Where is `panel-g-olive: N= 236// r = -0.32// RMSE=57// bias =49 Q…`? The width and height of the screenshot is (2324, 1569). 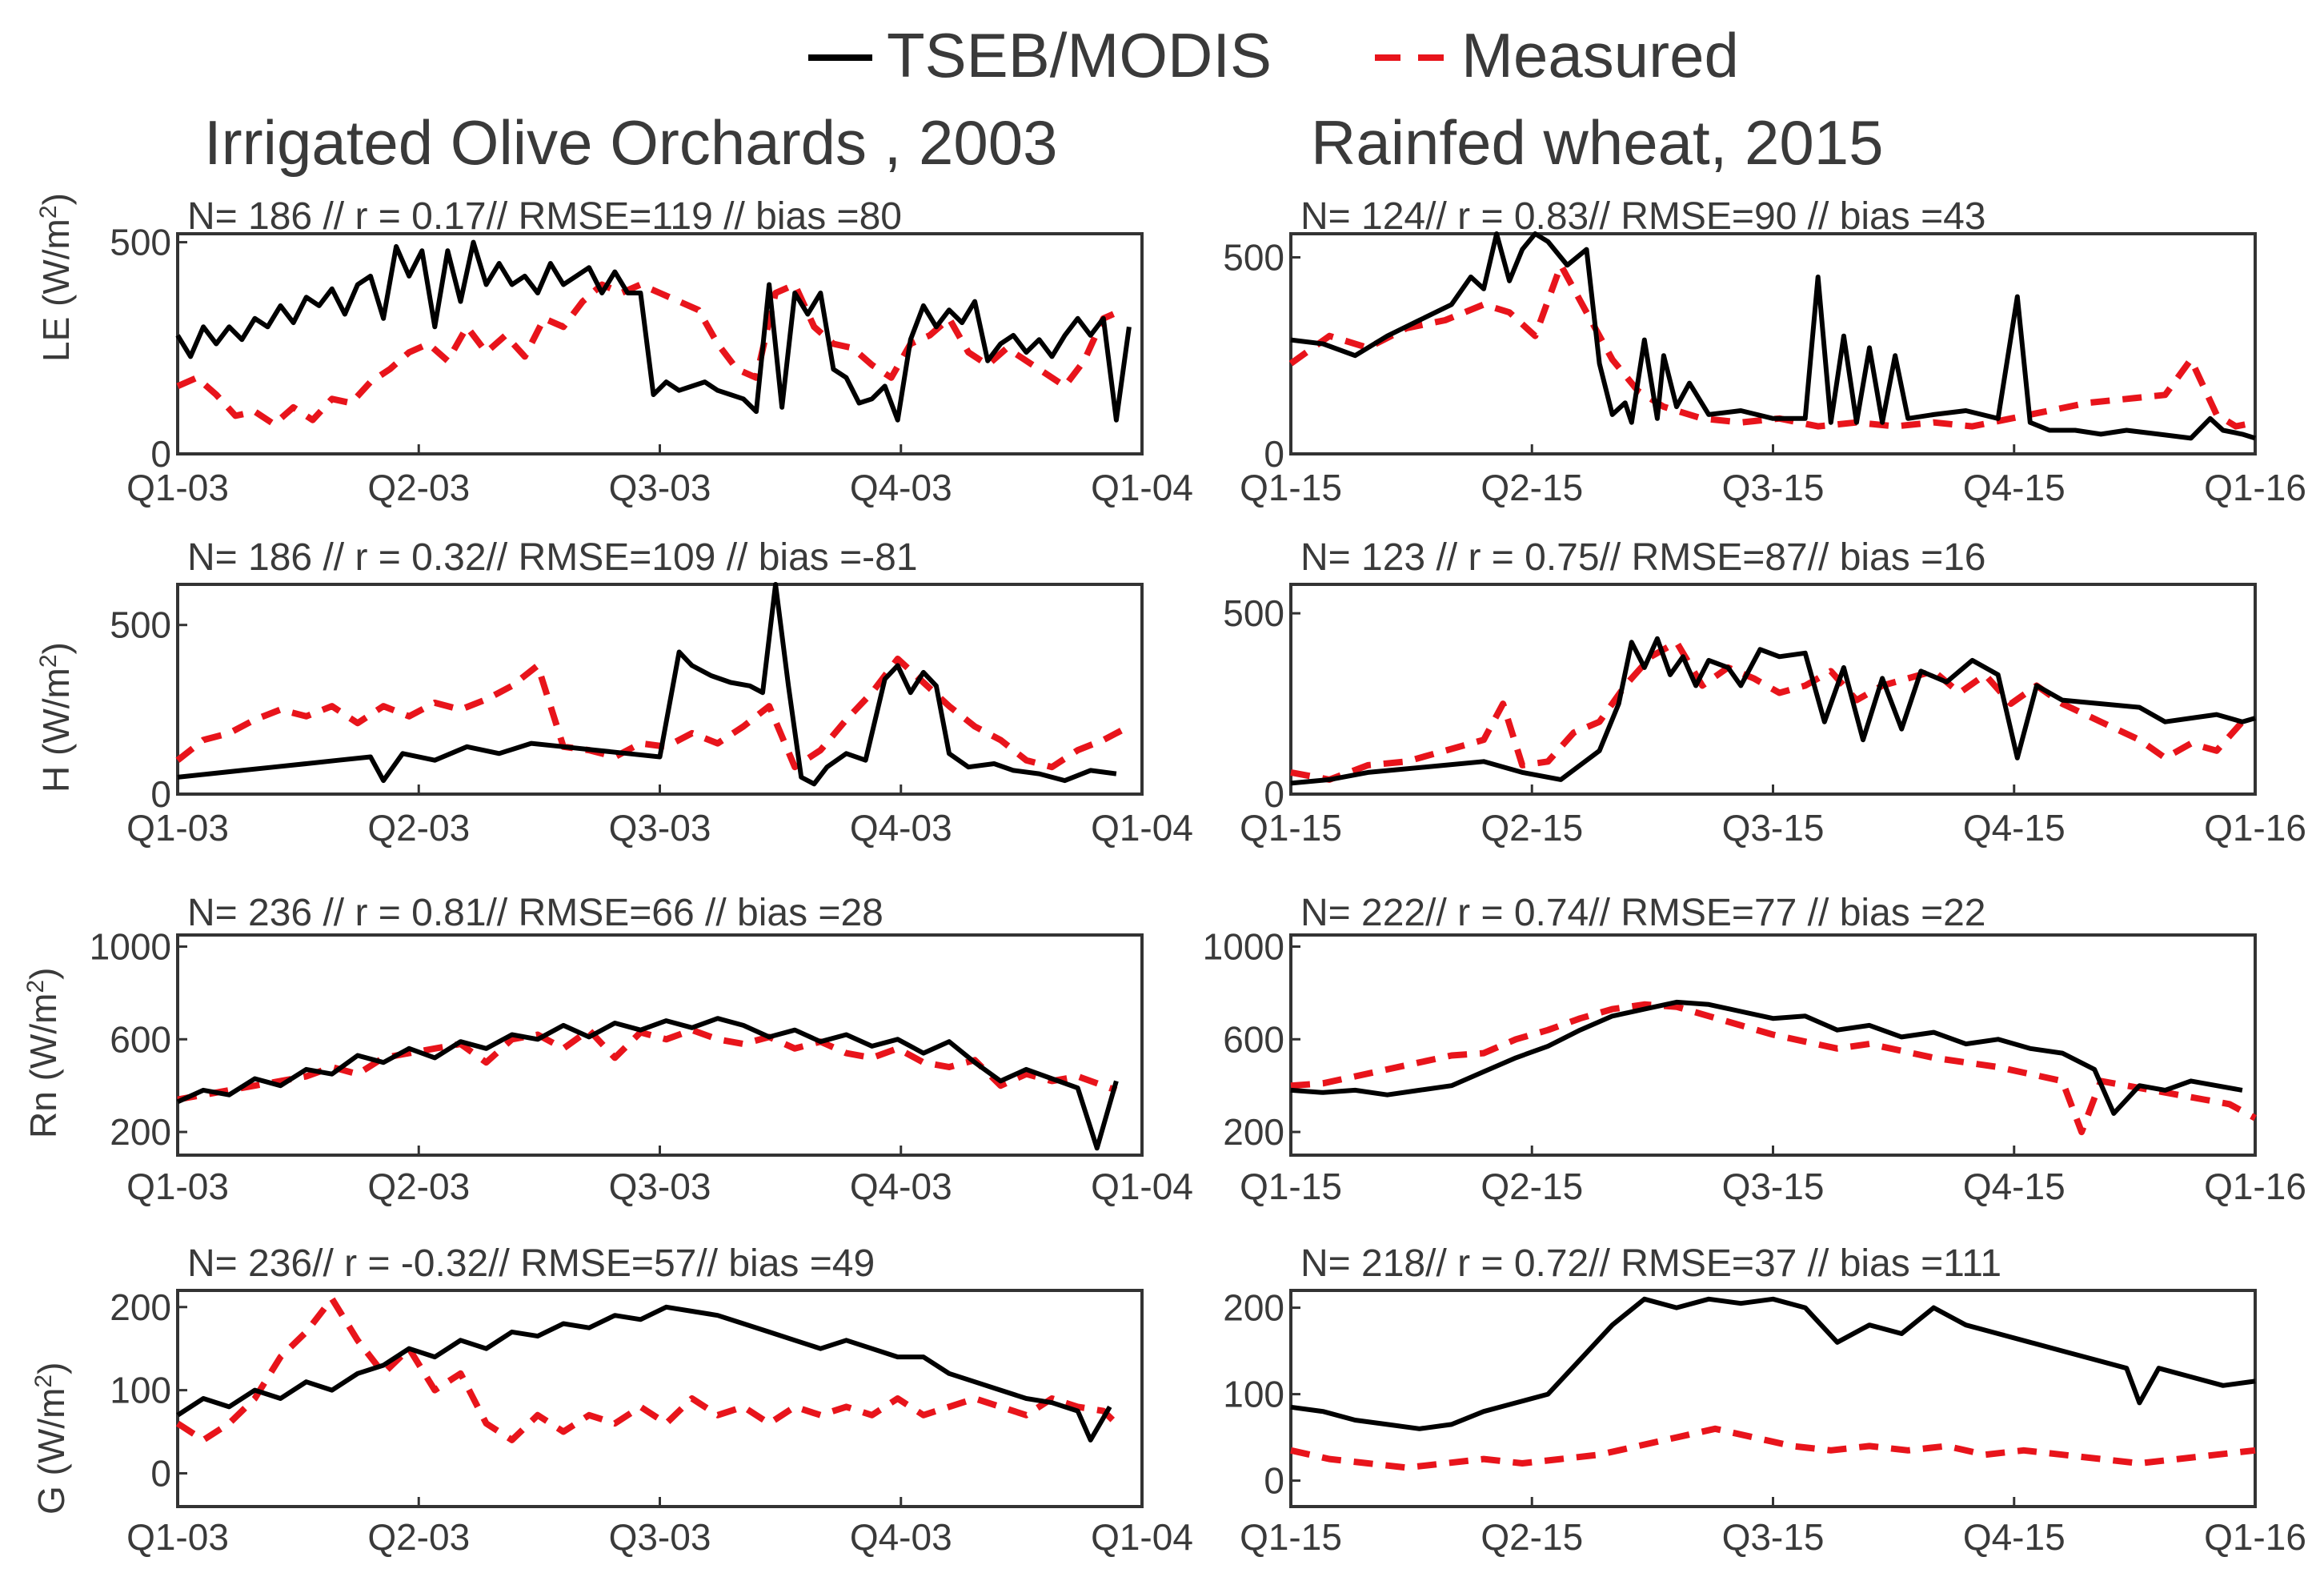
panel-g-olive: N= 236// r = -0.32// RMSE=57// bias =49 Q… is located at coordinates (652, 1400).